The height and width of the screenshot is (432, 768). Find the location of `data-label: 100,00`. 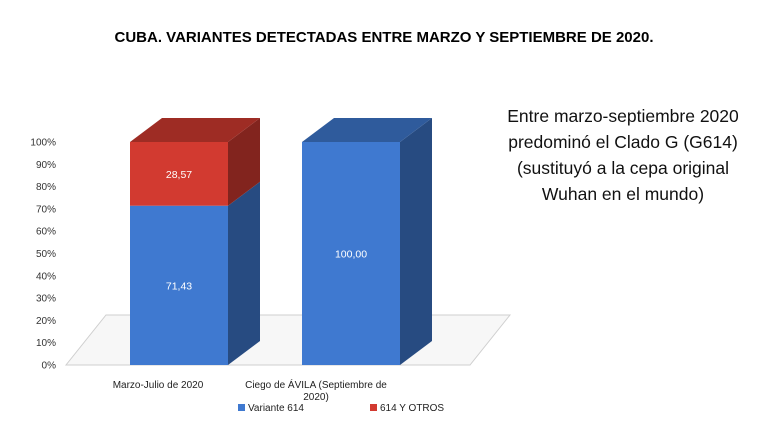

data-label: 100,00 is located at coordinates (351, 255).